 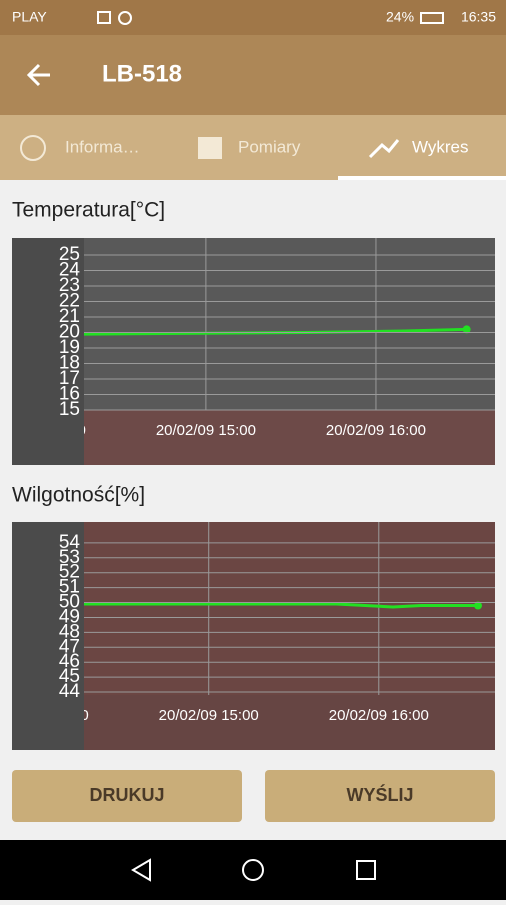 What do you see at coordinates (69, 394) in the screenshot?
I see `y-tick-label: 16` at bounding box center [69, 394].